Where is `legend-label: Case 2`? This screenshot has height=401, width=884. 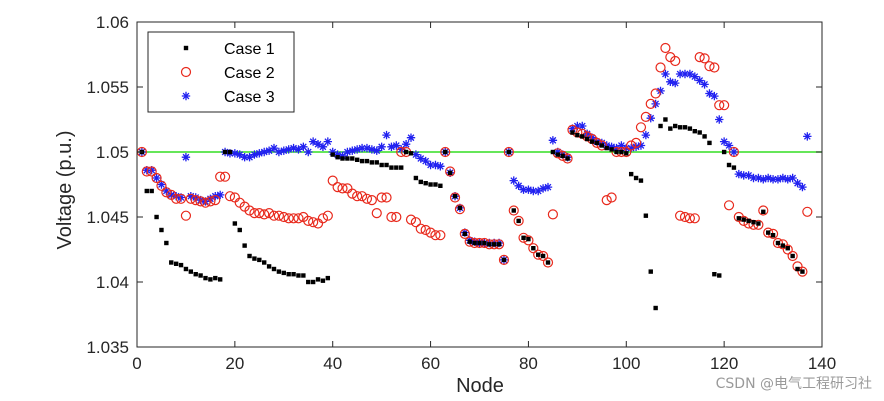 legend-label: Case 2 is located at coordinates (249, 73).